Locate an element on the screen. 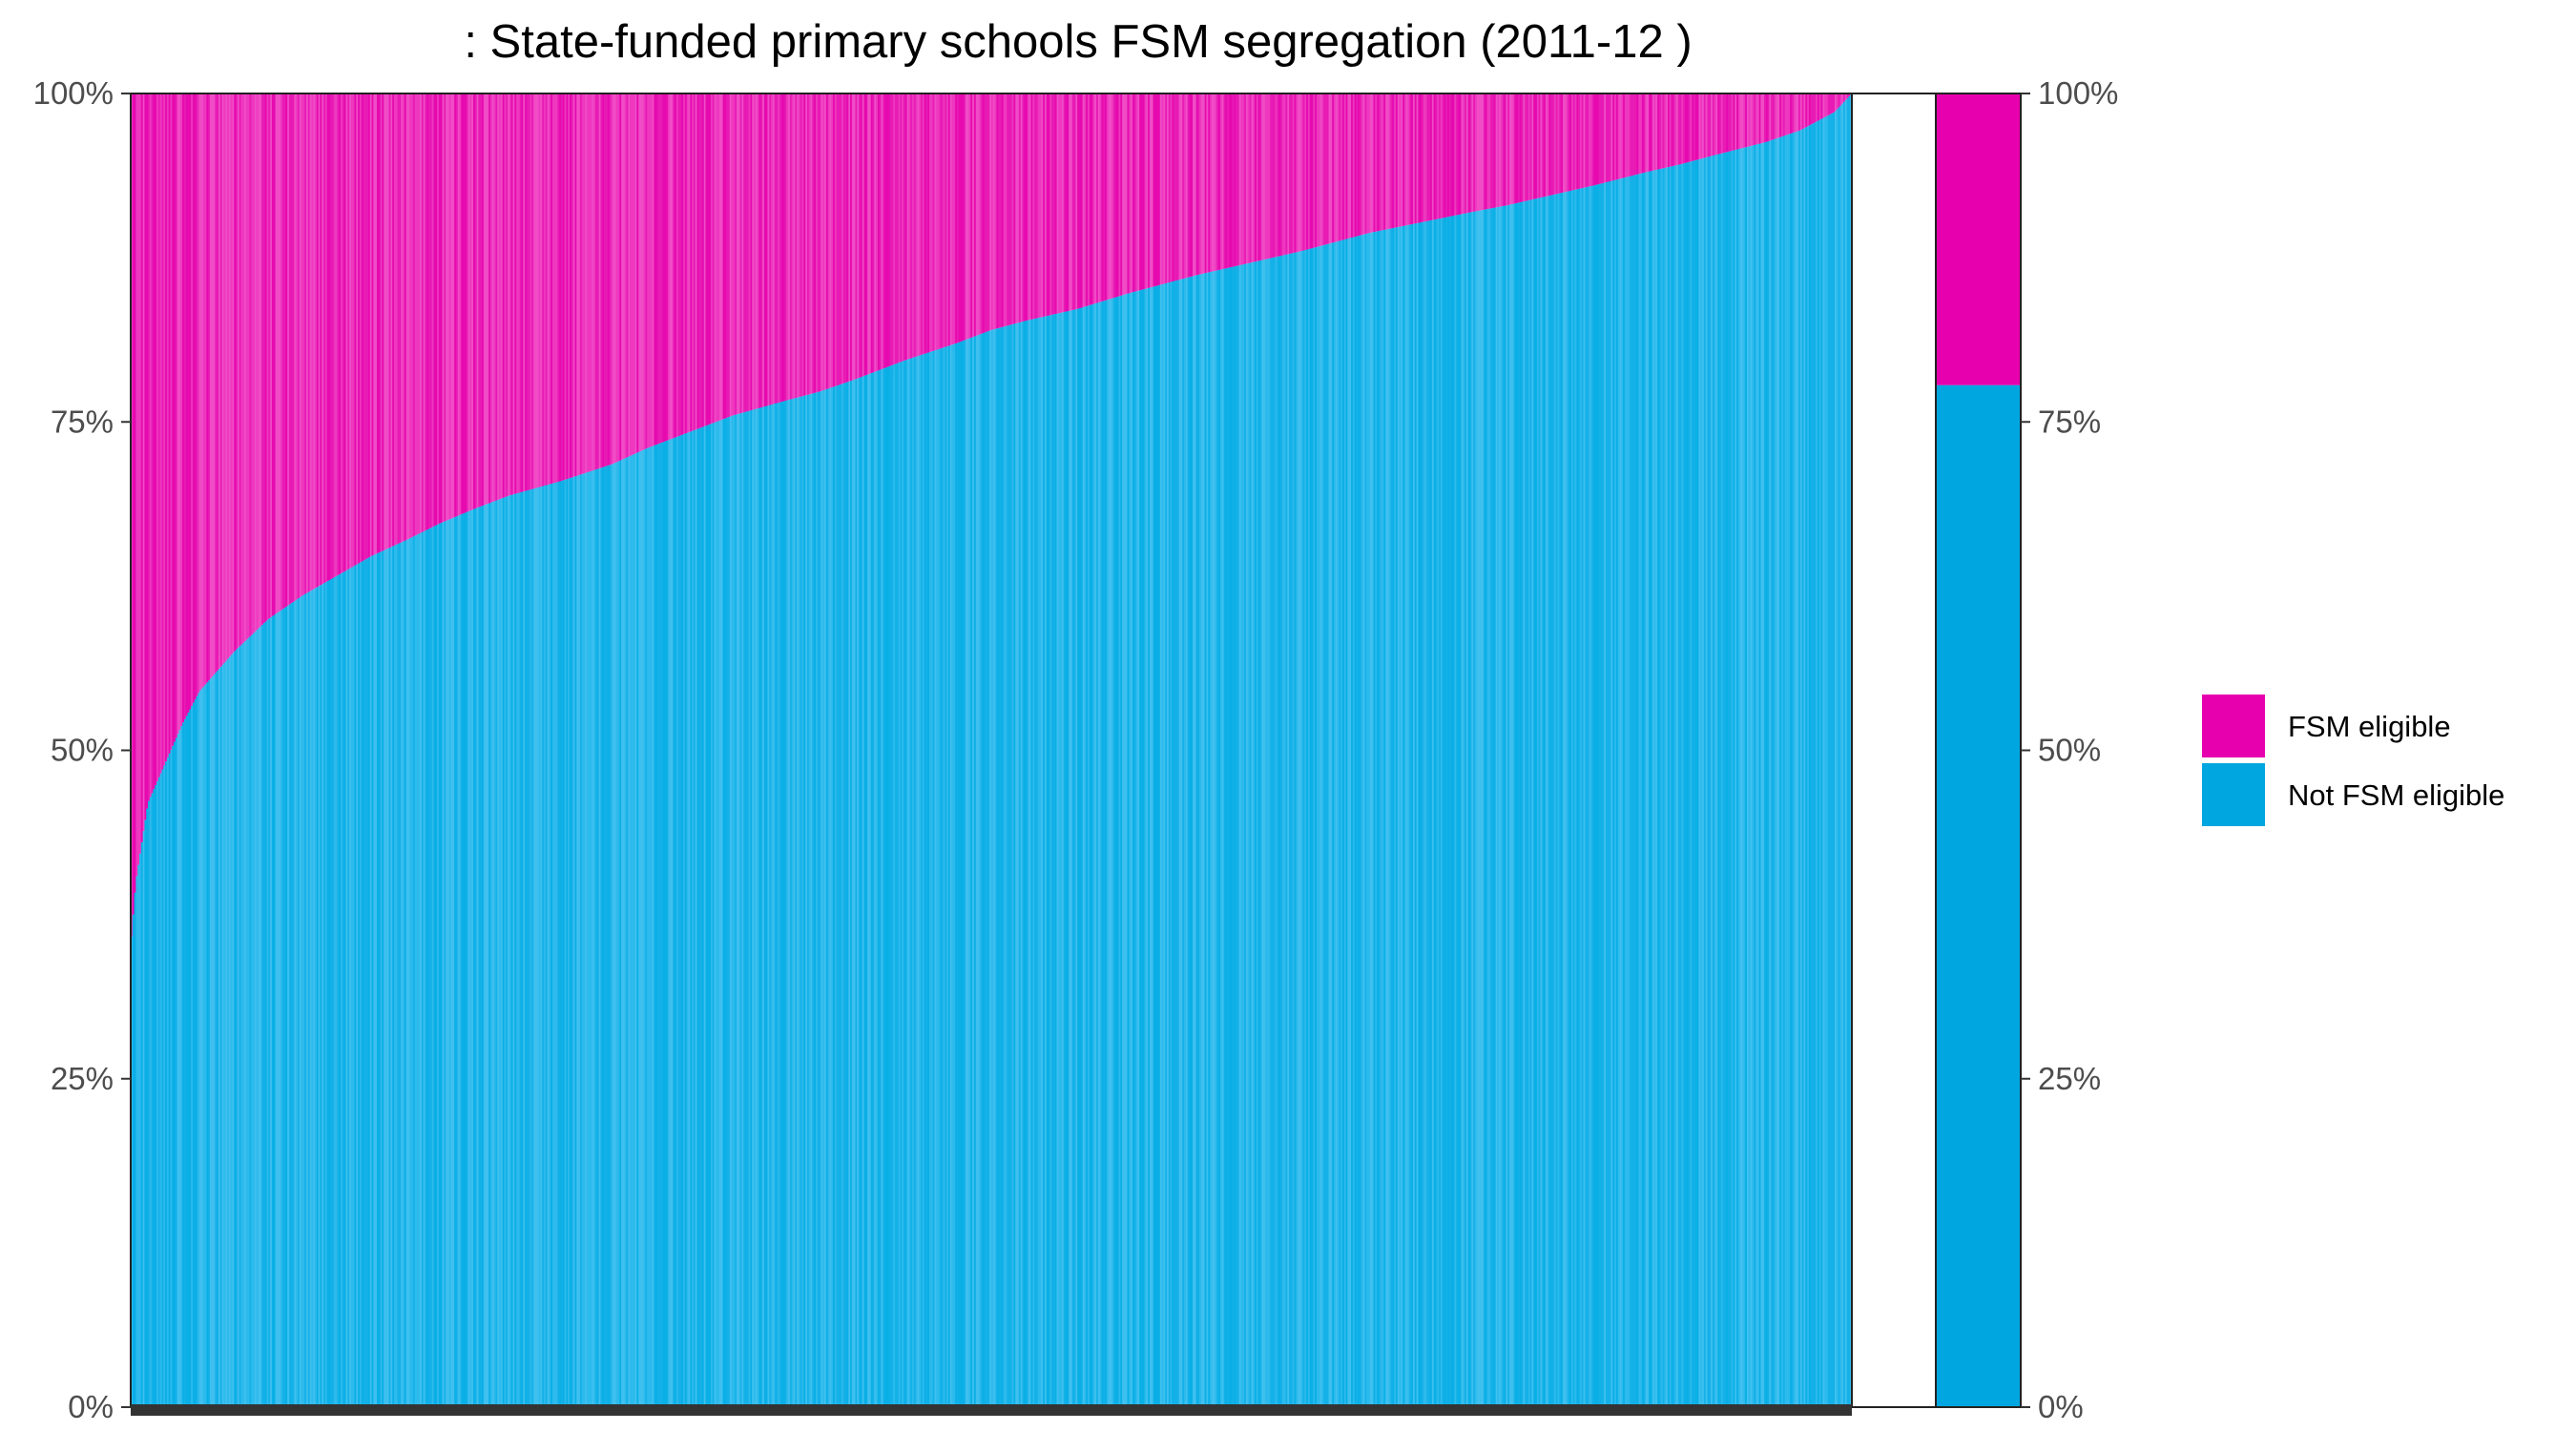  legend-key-fsm-eligible is located at coordinates (2233, 726).